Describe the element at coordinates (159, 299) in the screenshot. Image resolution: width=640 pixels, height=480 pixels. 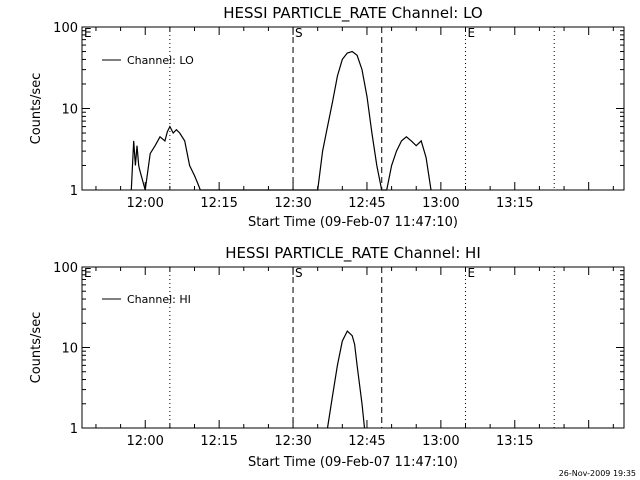
I see `legend-label: Channel: HI` at that location.